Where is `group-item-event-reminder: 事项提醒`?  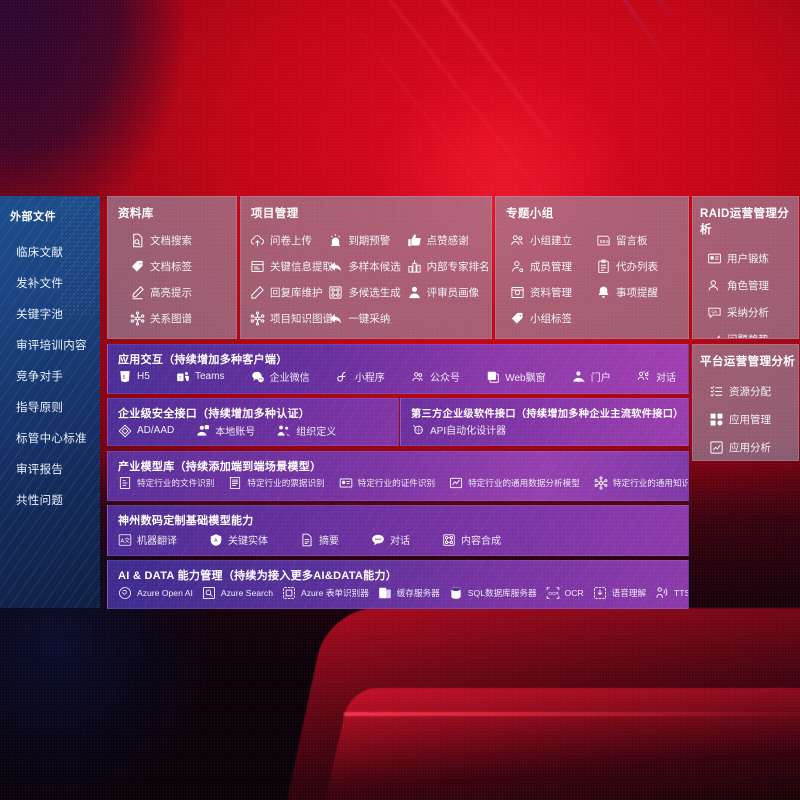 group-item-event-reminder: 事项提醒 is located at coordinates (639, 292).